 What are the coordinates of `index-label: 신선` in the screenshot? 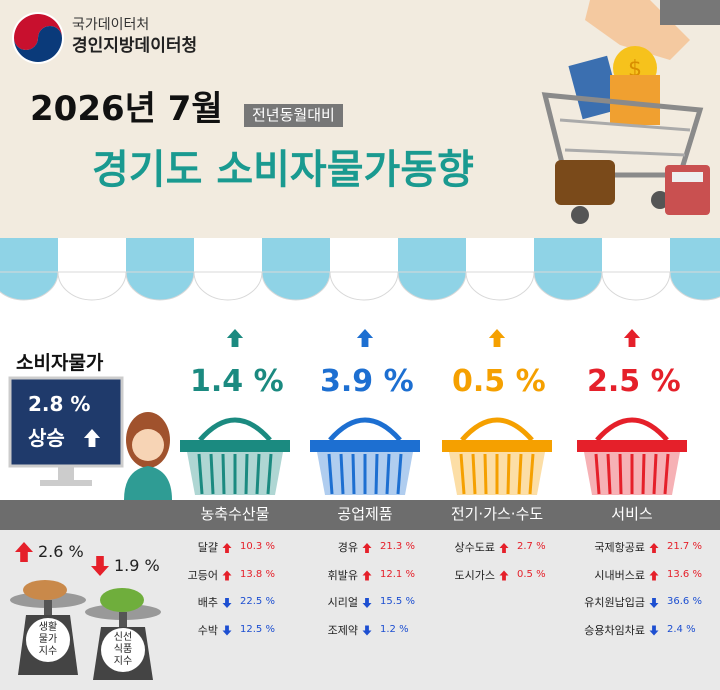 It's located at (123, 637).